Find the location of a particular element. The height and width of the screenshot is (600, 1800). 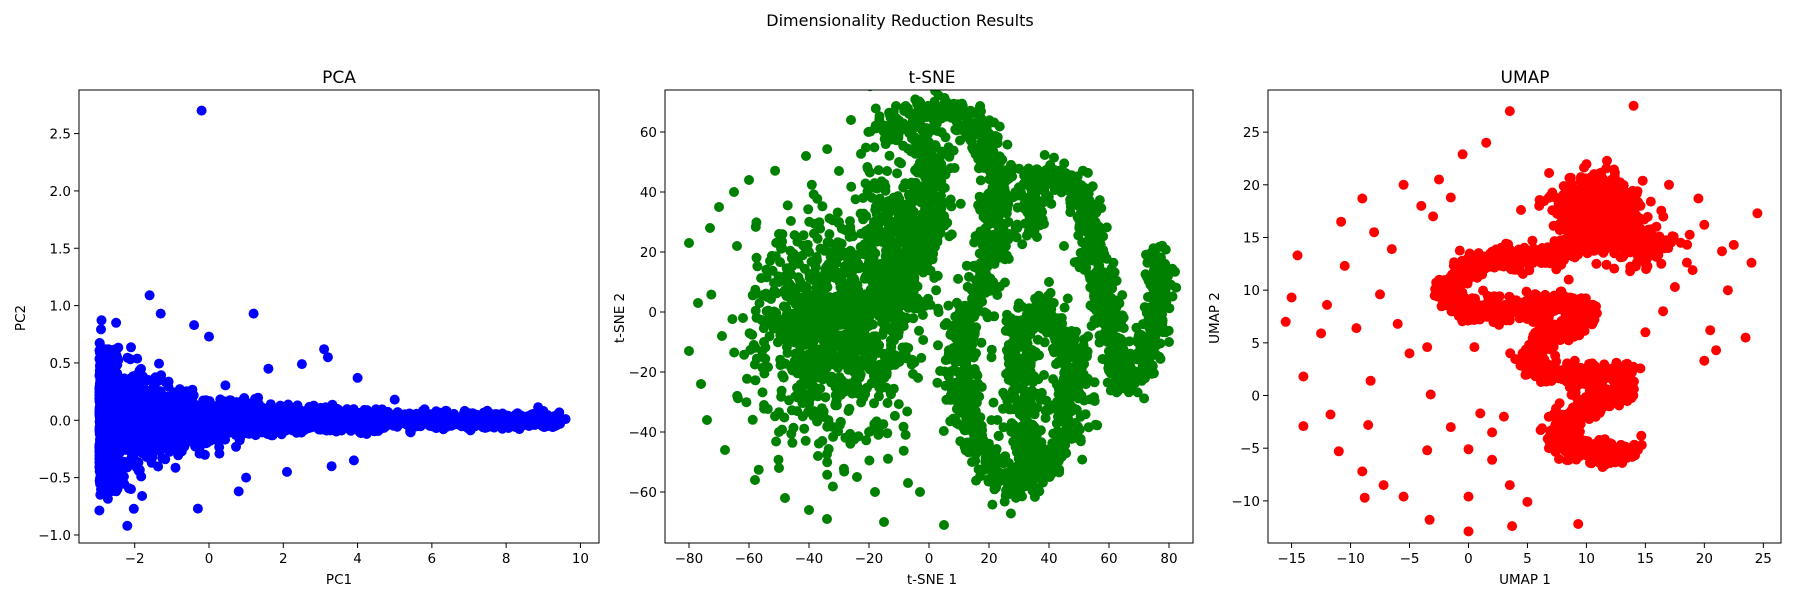

y-tick-label: 1.0 is located at coordinates (60, 307).